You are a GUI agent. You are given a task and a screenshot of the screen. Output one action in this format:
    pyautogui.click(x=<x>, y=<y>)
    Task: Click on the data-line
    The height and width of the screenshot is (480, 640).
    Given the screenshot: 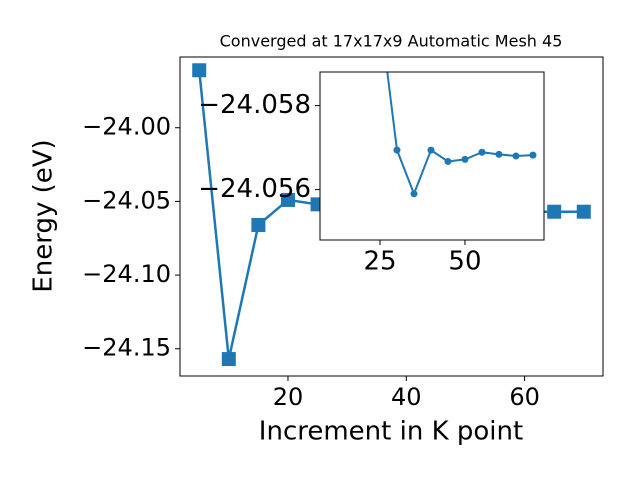 What is the action you would take?
    pyautogui.click(x=460, y=134)
    